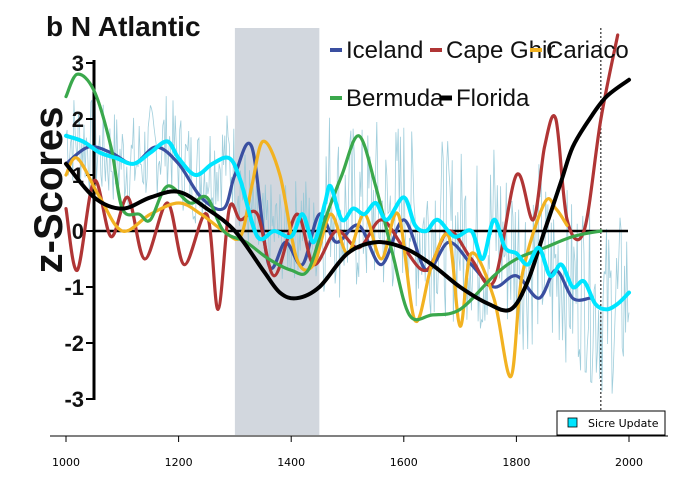 Image resolution: width=680 pixels, height=480 pixels. I want to click on legend-label: Iceland, so click(384, 50).